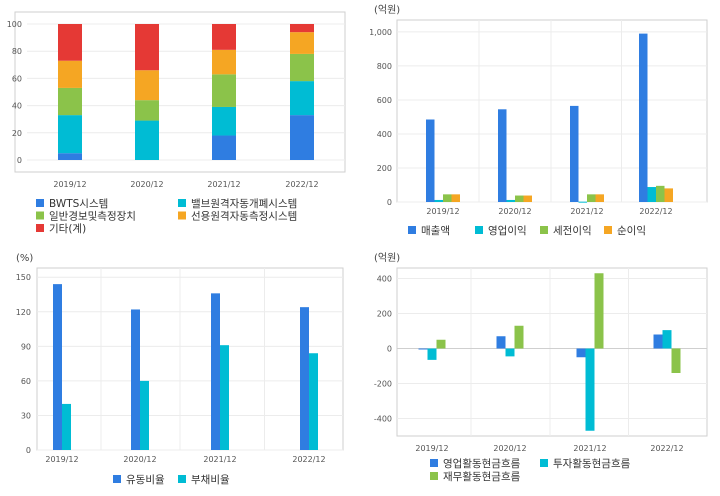 This screenshot has width=720, height=496. I want to click on y-tick-label: -200, so click(383, 384).